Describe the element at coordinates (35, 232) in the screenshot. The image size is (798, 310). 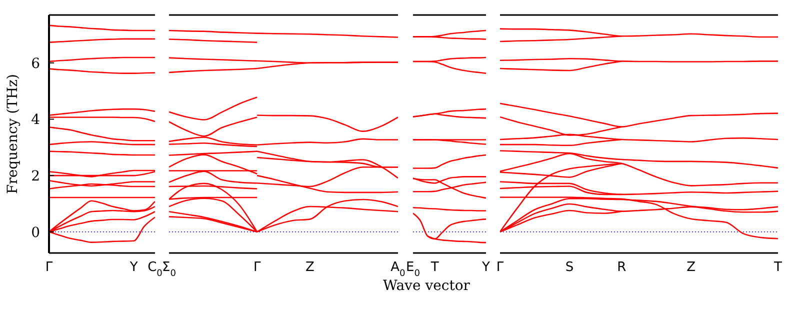
I see `y-tick-label: 0` at that location.